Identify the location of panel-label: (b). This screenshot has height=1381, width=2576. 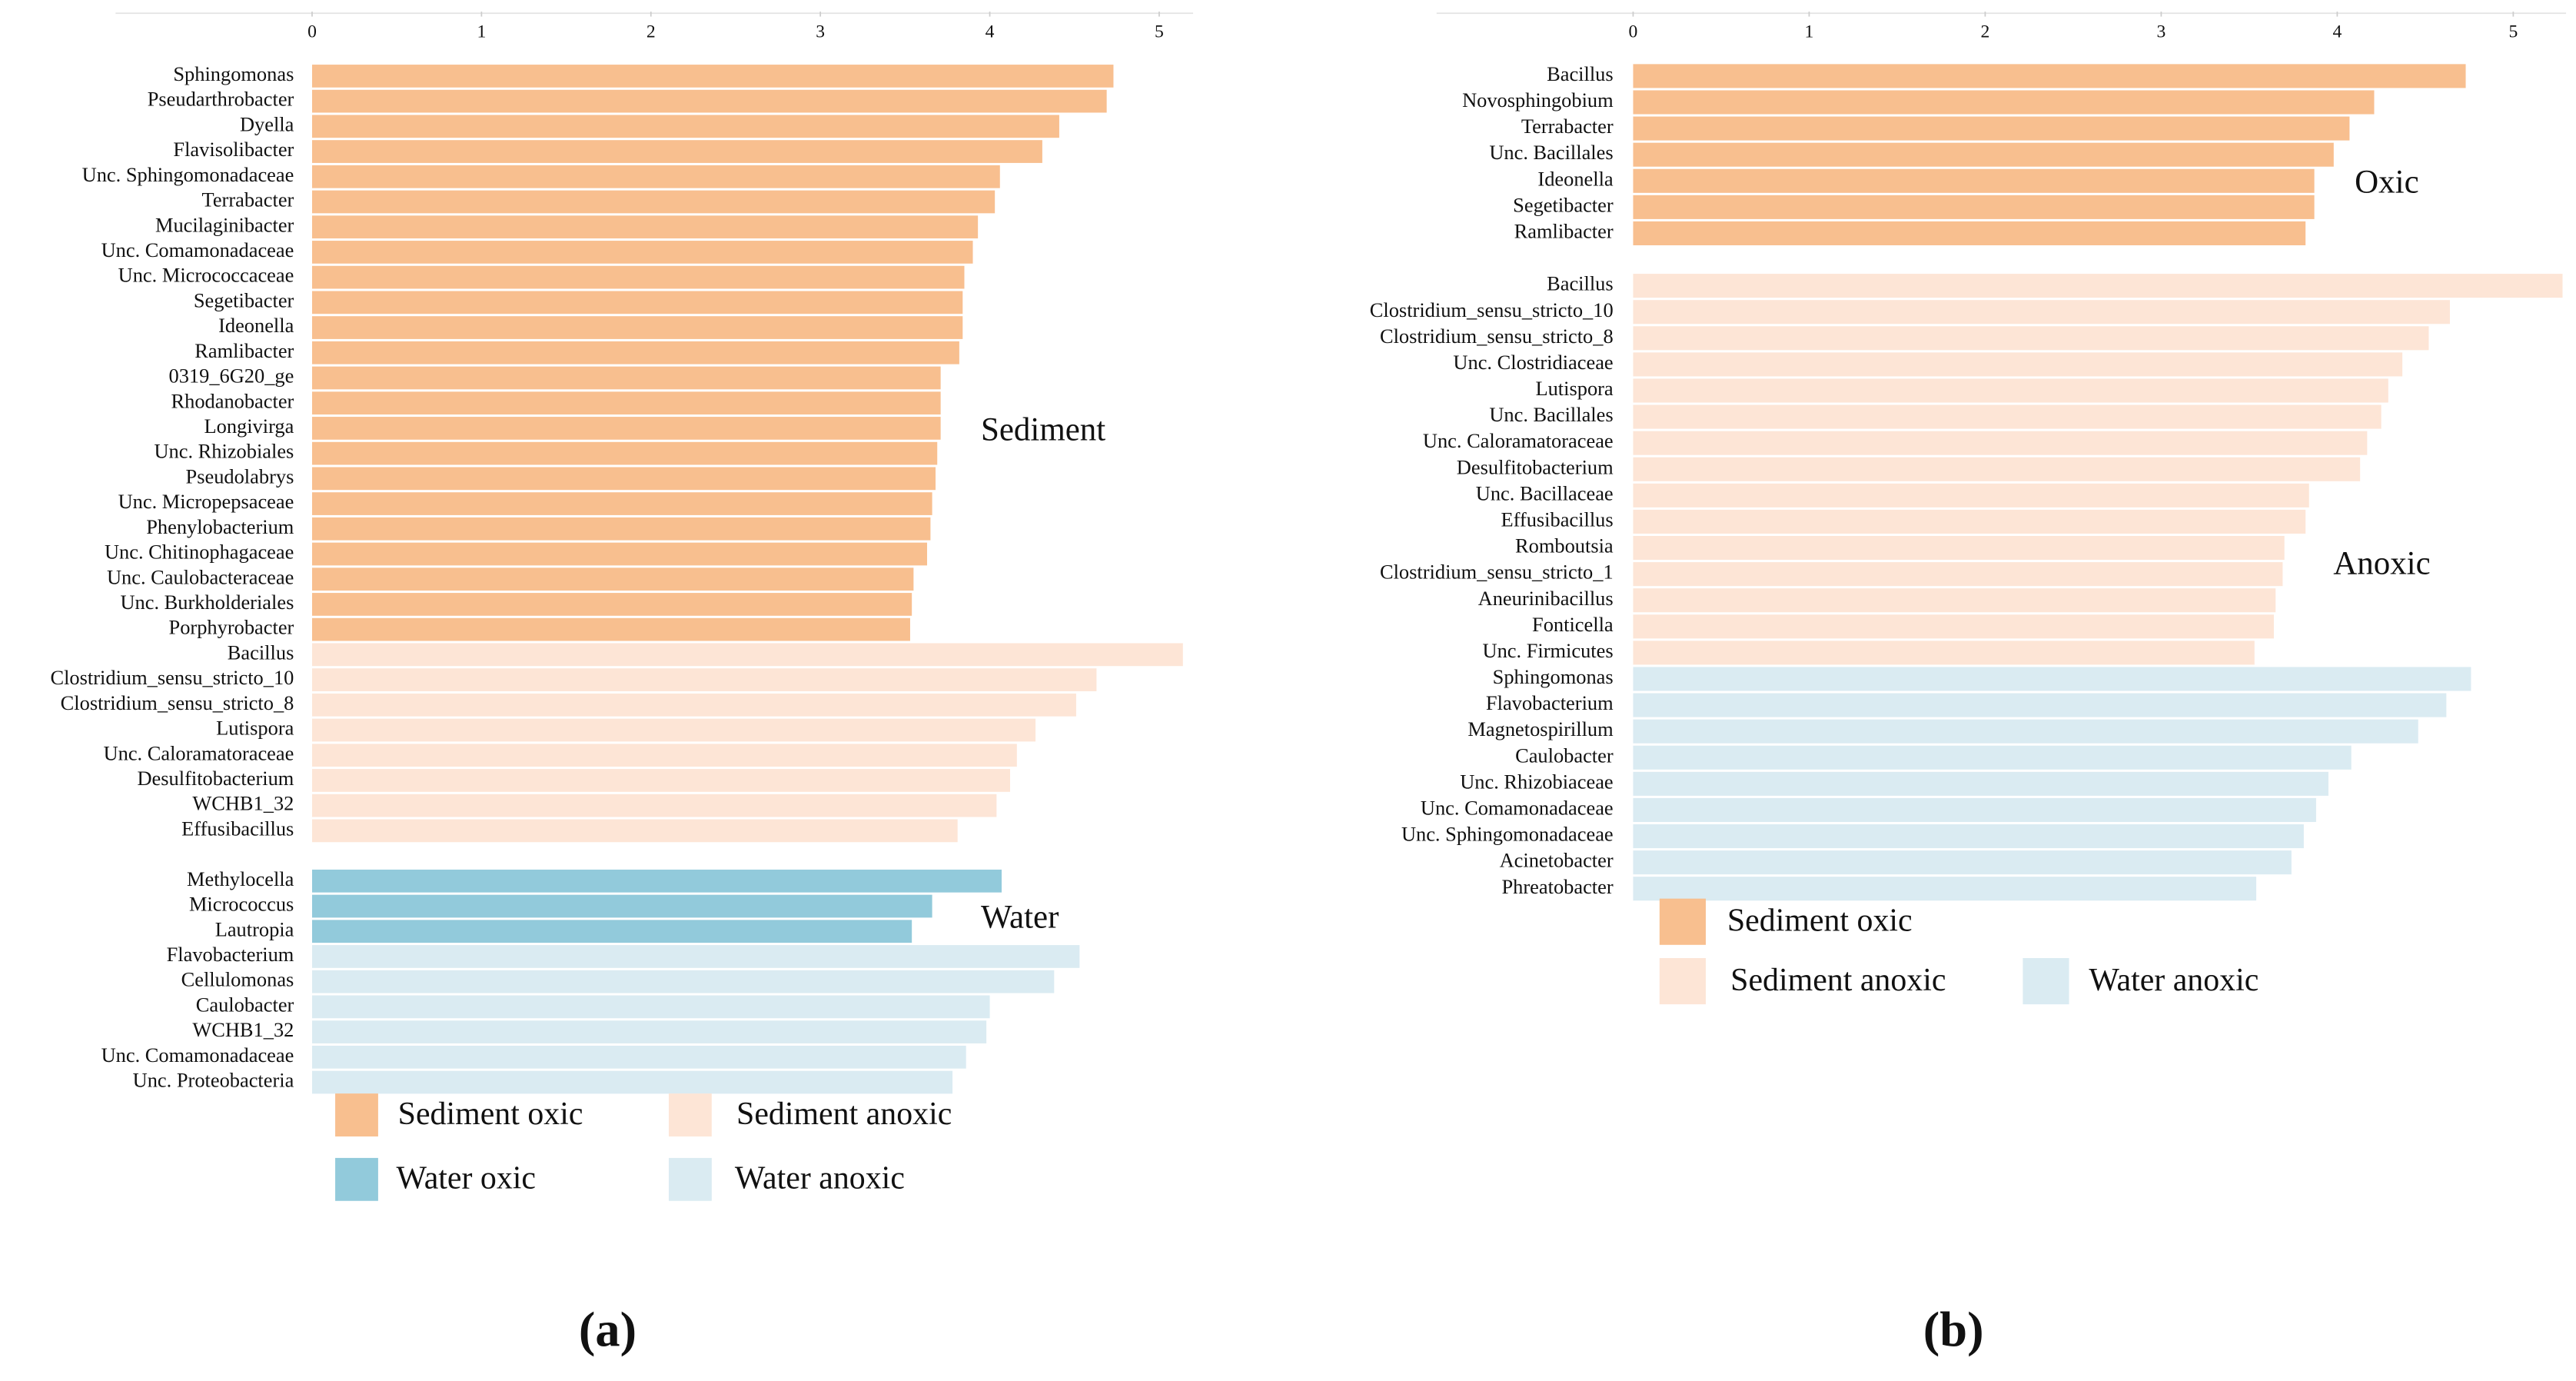
(1954, 1330).